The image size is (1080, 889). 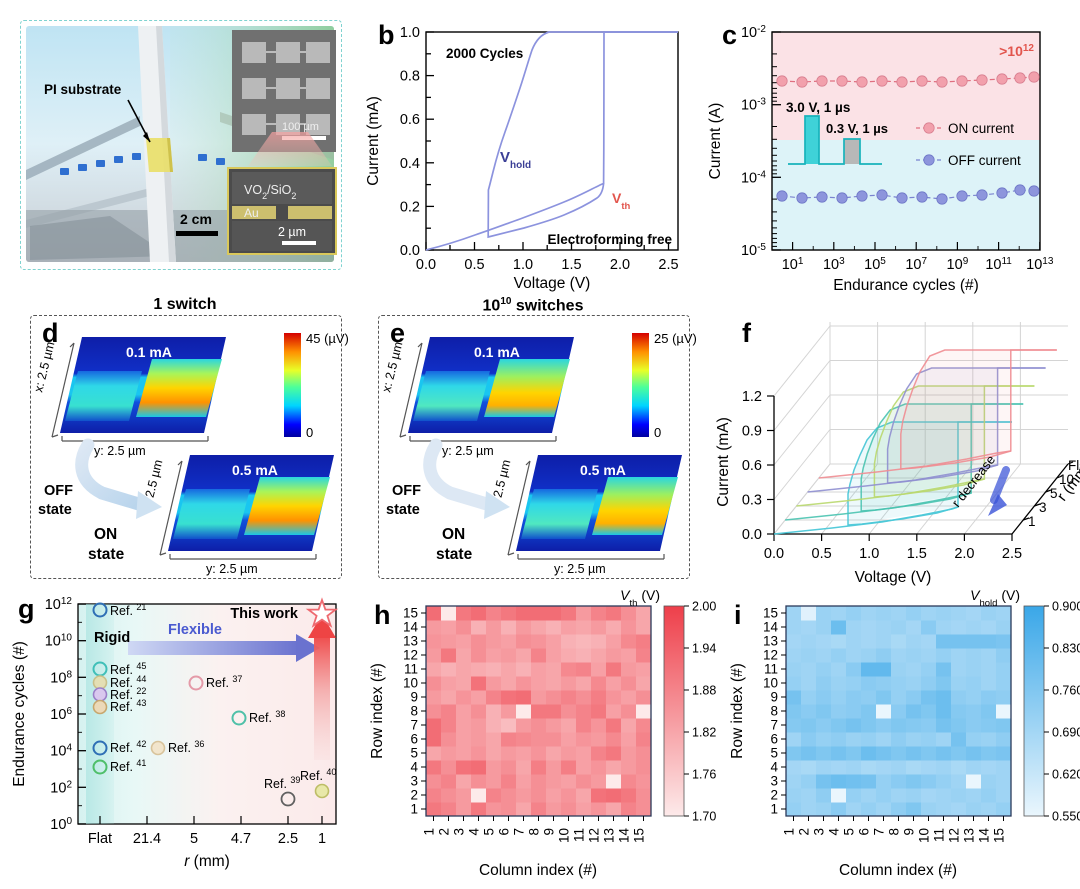 I want to click on panel-d-off-state-line1: OFF, so click(x=58, y=491).